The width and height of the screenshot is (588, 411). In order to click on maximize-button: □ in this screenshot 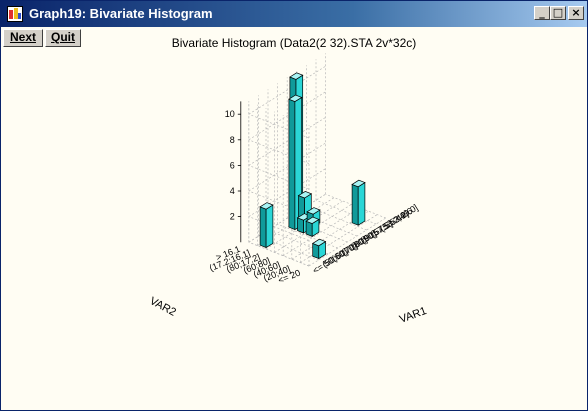, I will do `click(558, 13)`.